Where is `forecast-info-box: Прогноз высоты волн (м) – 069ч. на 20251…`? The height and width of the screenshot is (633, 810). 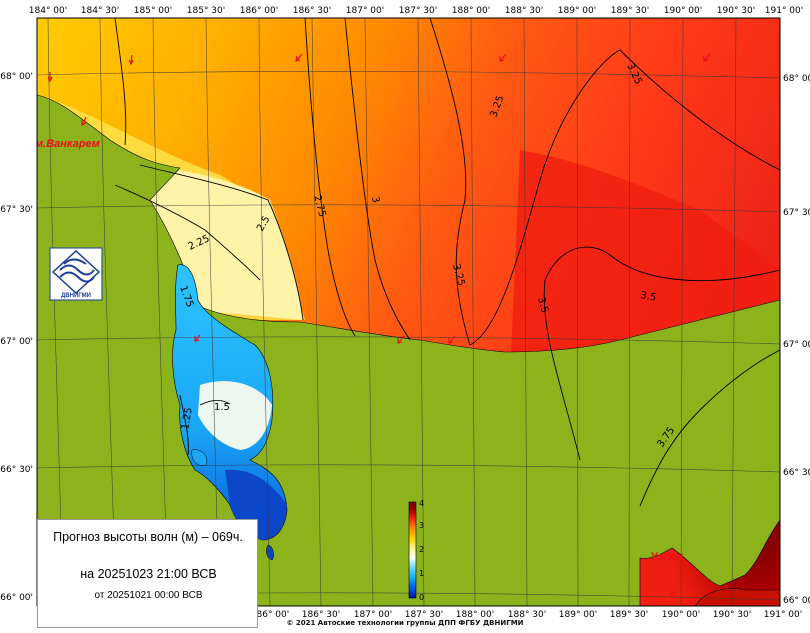
forecast-info-box: Прогноз высоты волн (м) – 069ч. на 20251… is located at coordinates (147, 573).